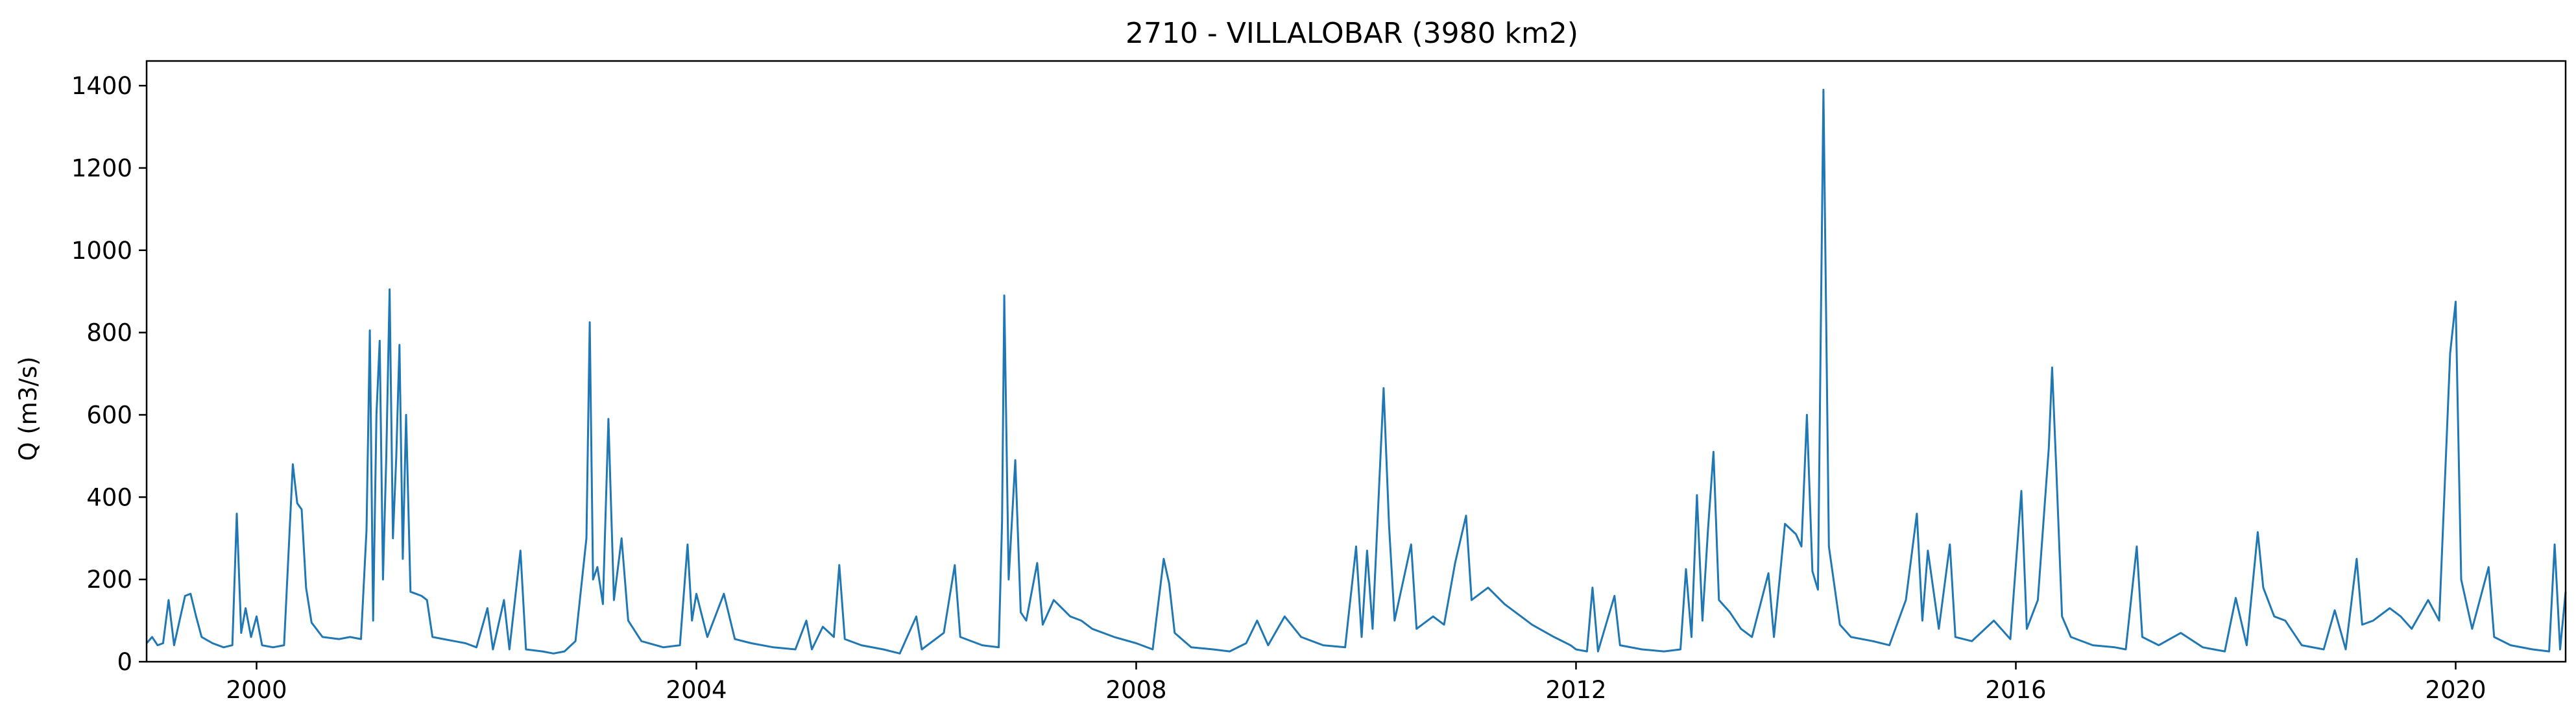 The height and width of the screenshot is (724, 2576). What do you see at coordinates (1351, 33) in the screenshot?
I see `chart-title: 2710 - VILLALOBAR (3980 km2)` at bounding box center [1351, 33].